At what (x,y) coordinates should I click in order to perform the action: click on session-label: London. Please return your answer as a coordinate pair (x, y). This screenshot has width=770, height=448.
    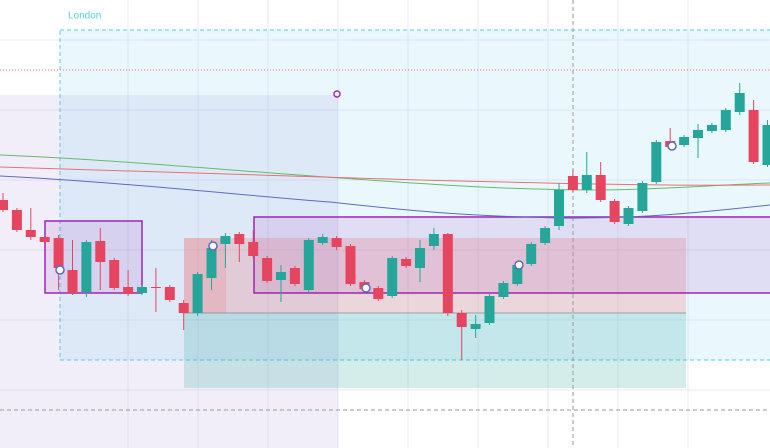
    Looking at the image, I should click on (84, 16).